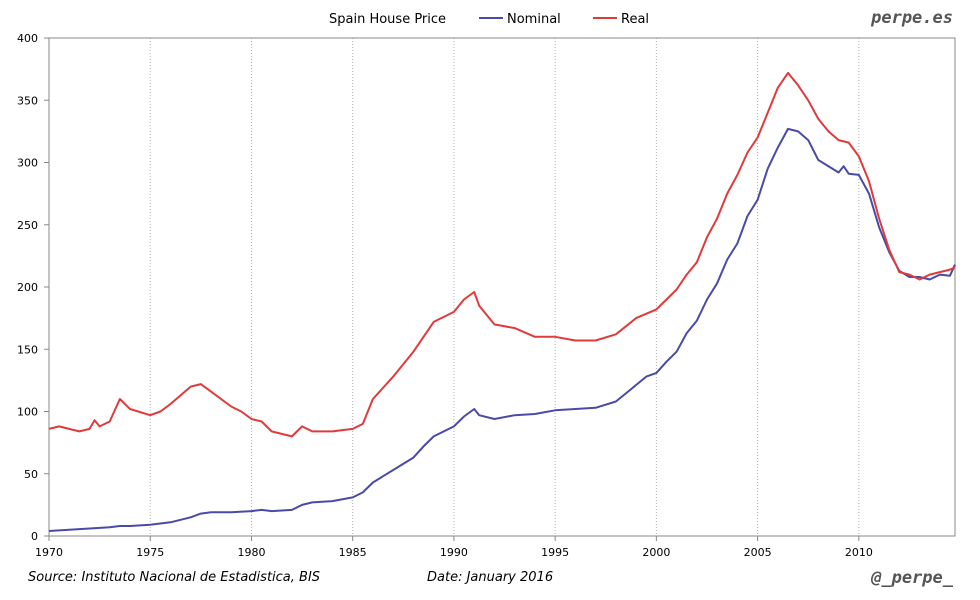 The image size is (980, 600). Describe the element at coordinates (251, 552) in the screenshot. I see `x-tick-label: 1980` at that location.